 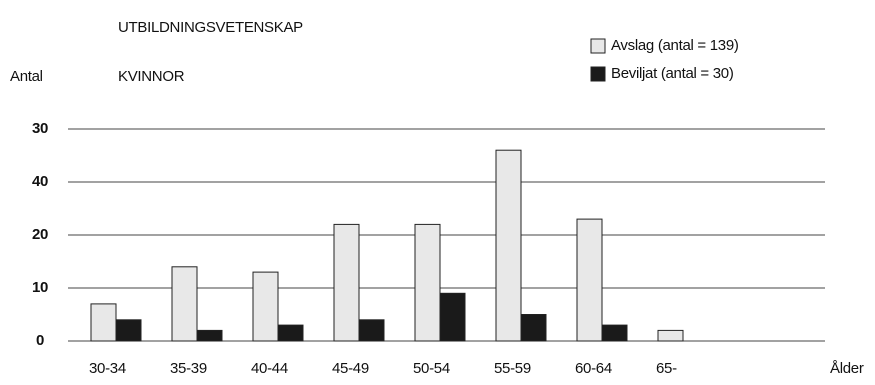 I want to click on legend-label: Beviljat (antal = 30), so click(x=672, y=73).